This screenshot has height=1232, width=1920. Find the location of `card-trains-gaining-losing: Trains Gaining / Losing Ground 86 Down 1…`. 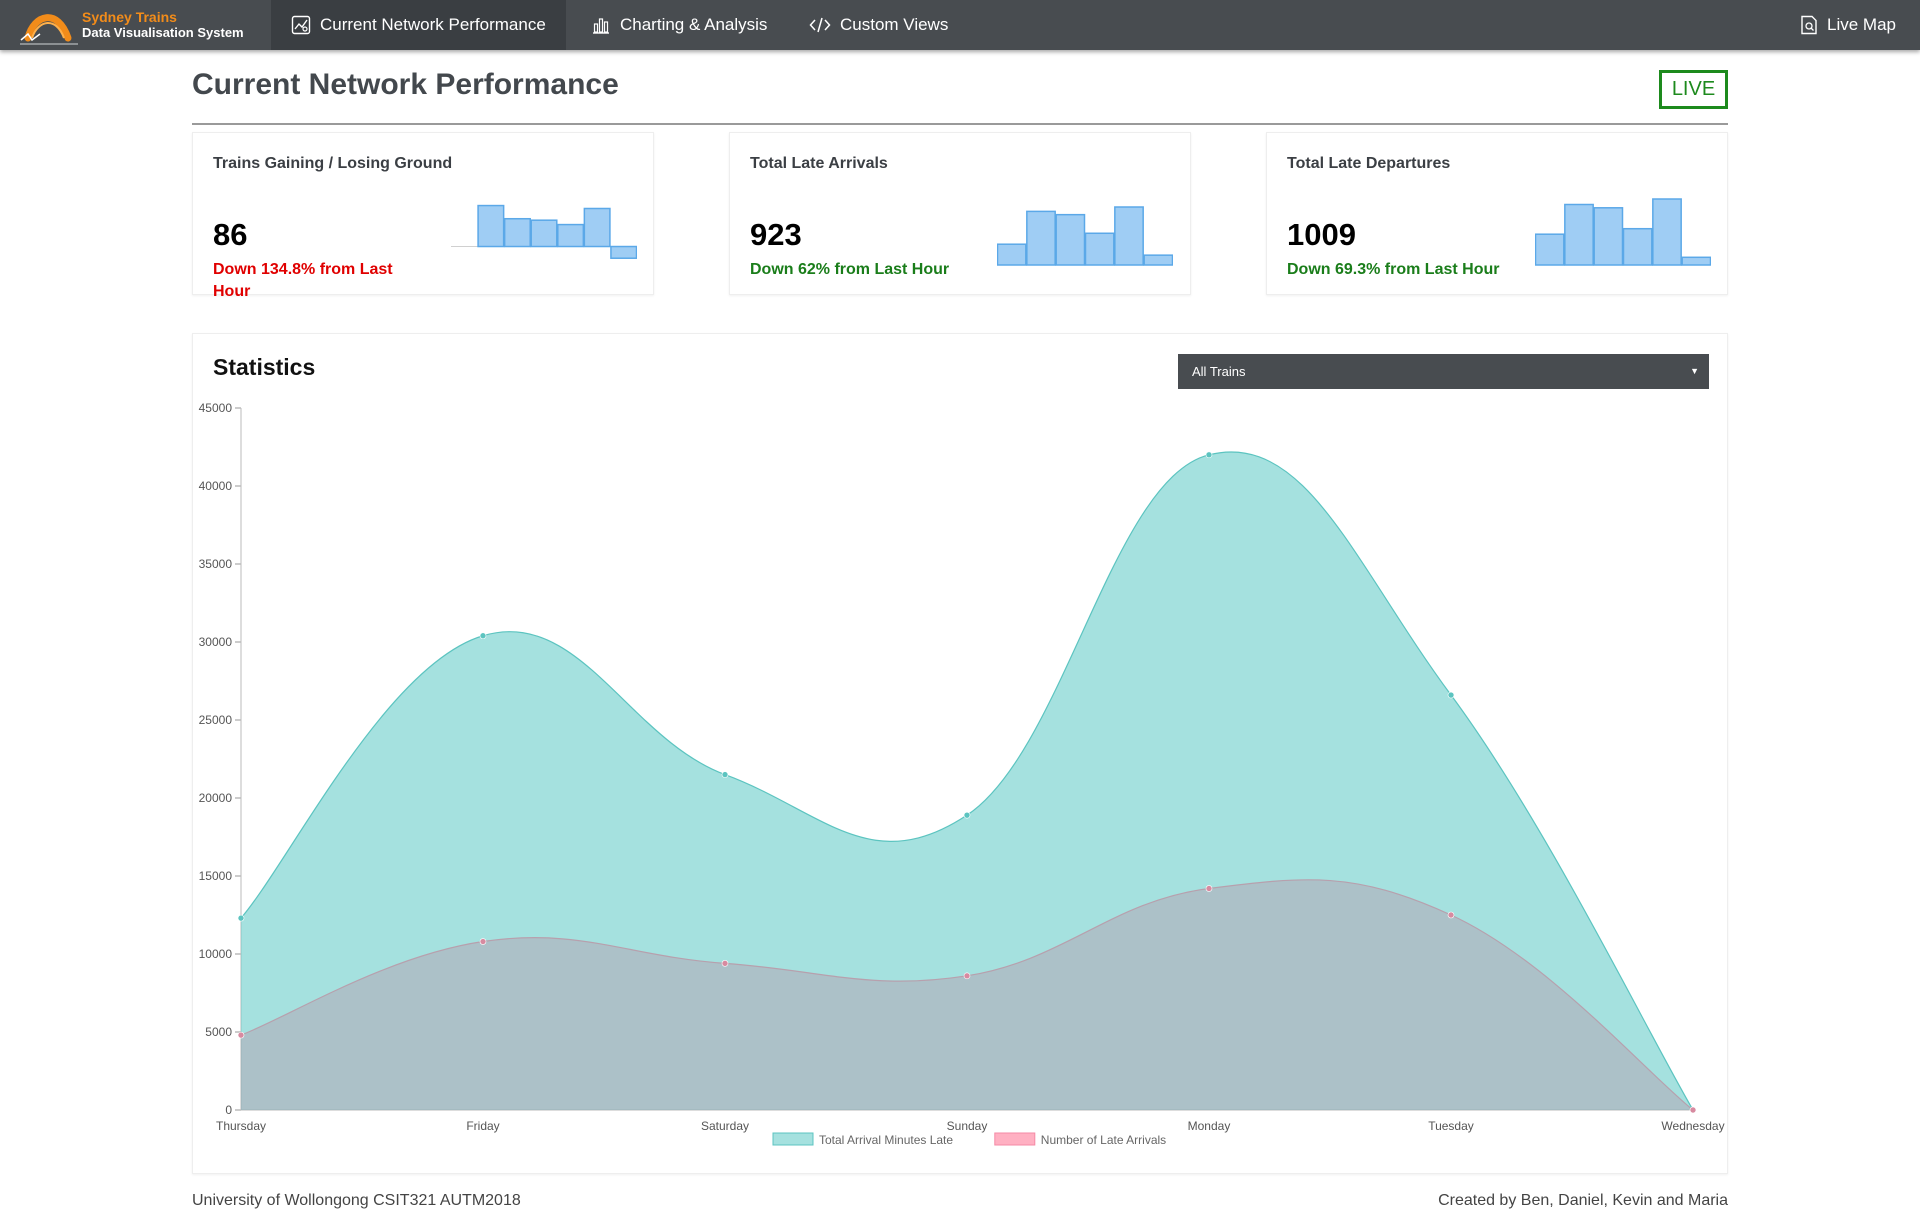

card-trains-gaining-losing: Trains Gaining / Losing Ground 86 Down 1… is located at coordinates (423, 216).